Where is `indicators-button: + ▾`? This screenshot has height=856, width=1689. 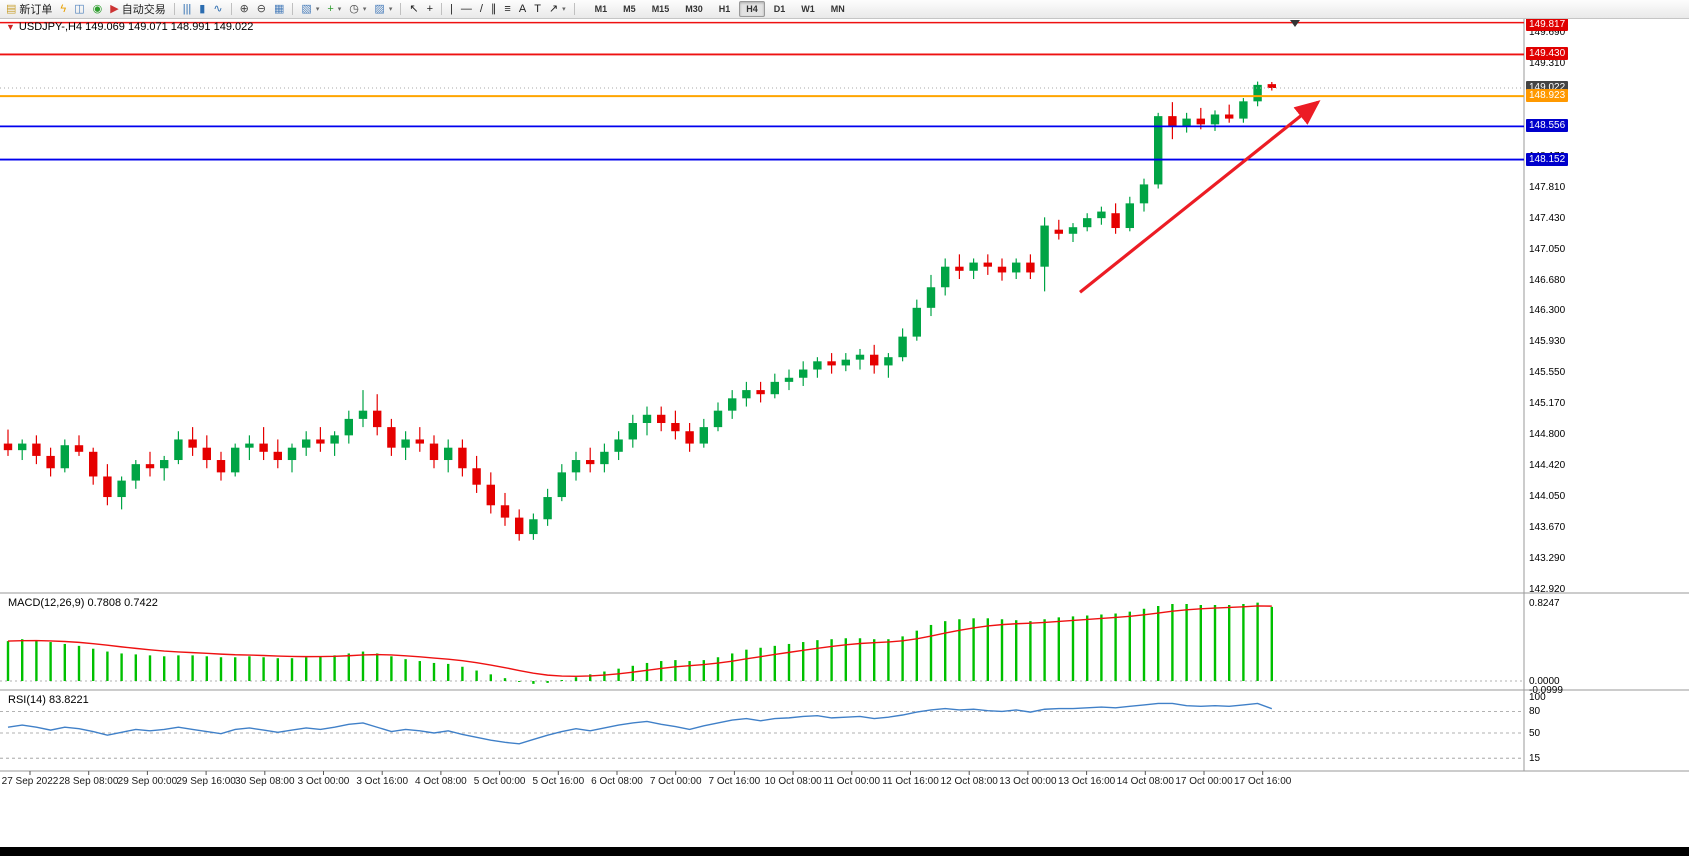
indicators-button: + ▾ is located at coordinates (334, 9).